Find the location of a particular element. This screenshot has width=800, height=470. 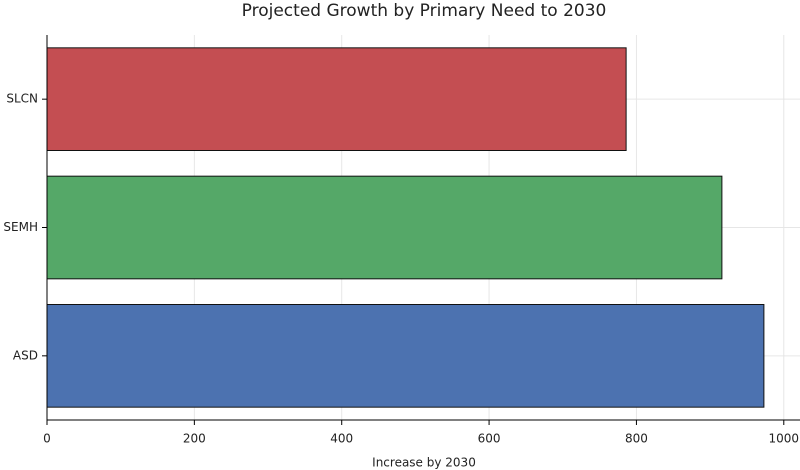

x-tick-label: 1000 is located at coordinates (784, 439).